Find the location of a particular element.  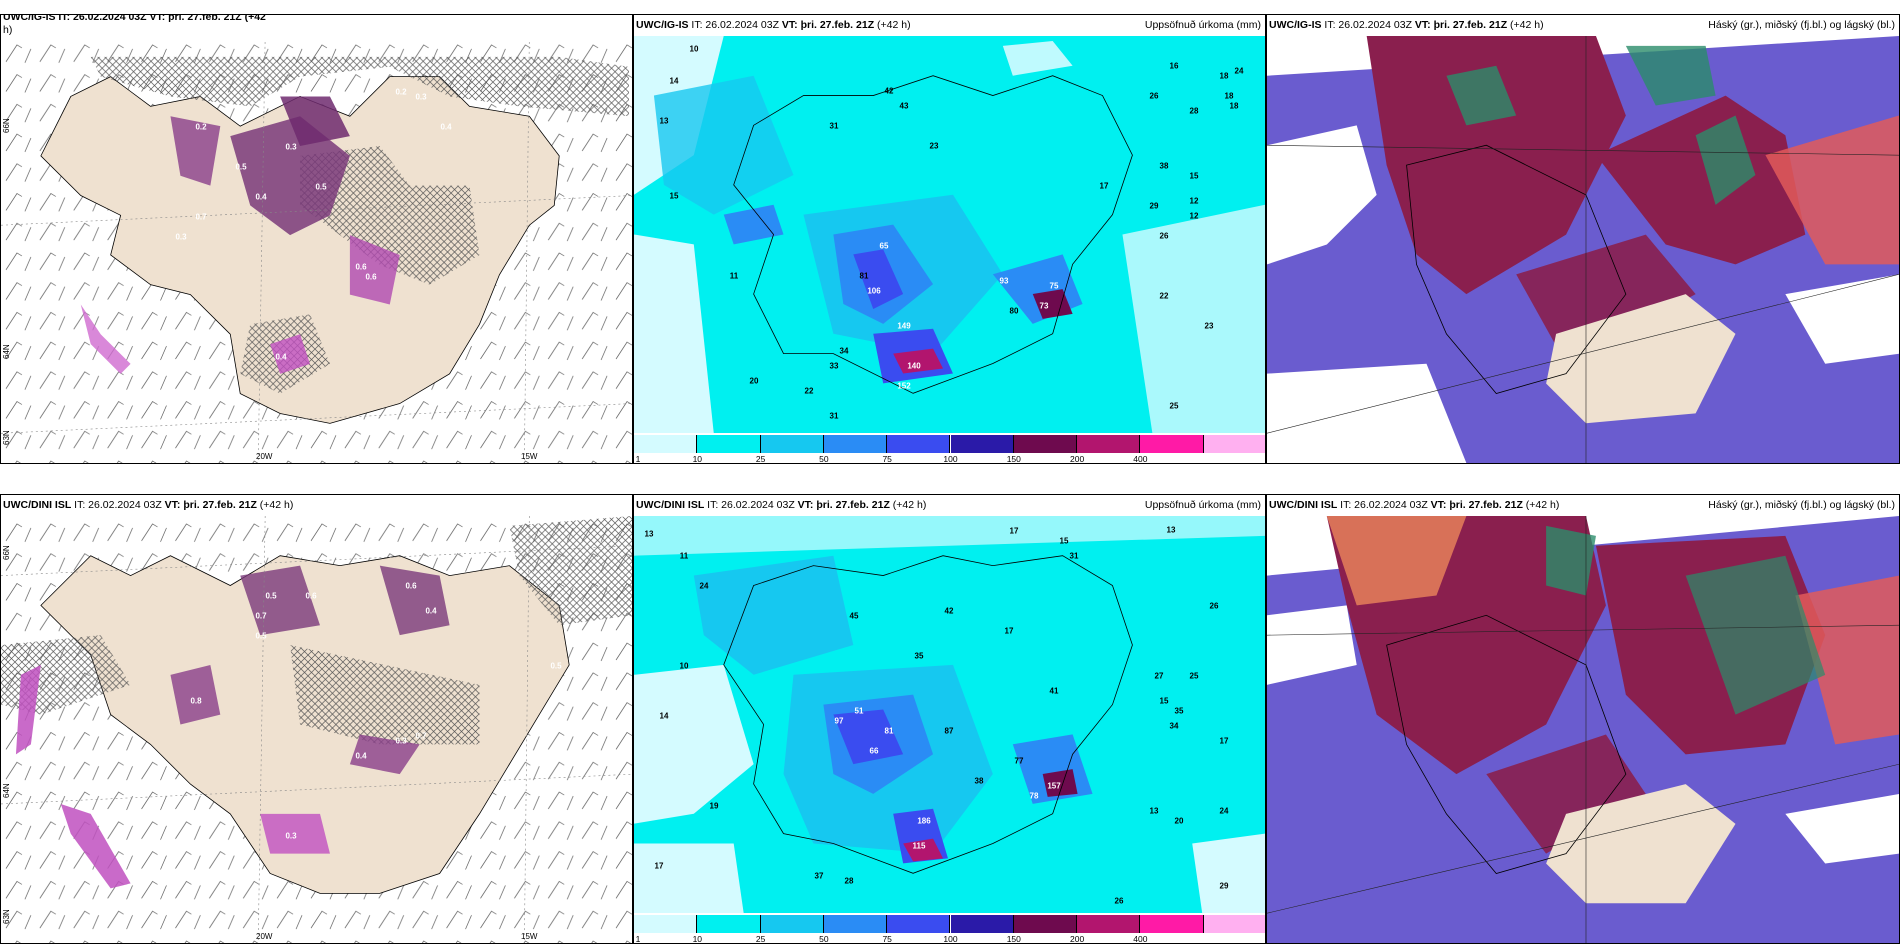

colorbar-tick: 10 is located at coordinates (697, 459).